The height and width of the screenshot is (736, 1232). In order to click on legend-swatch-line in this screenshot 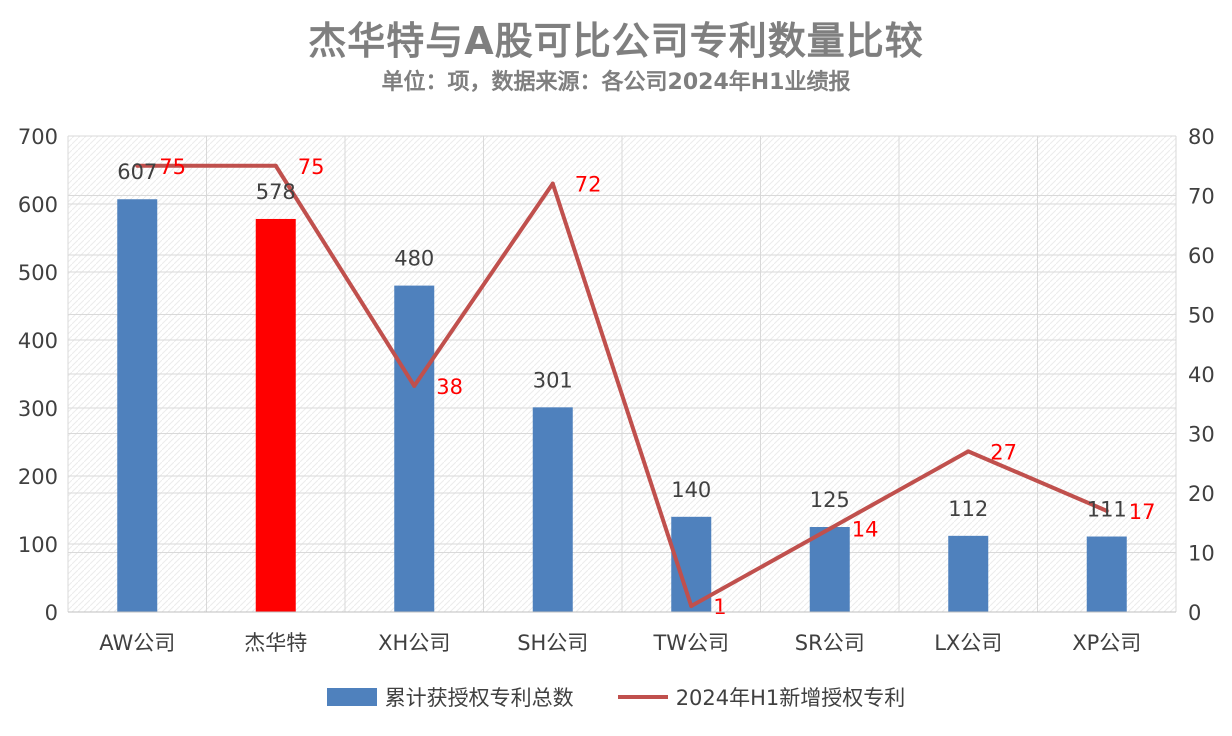, I will do `click(642, 697)`.